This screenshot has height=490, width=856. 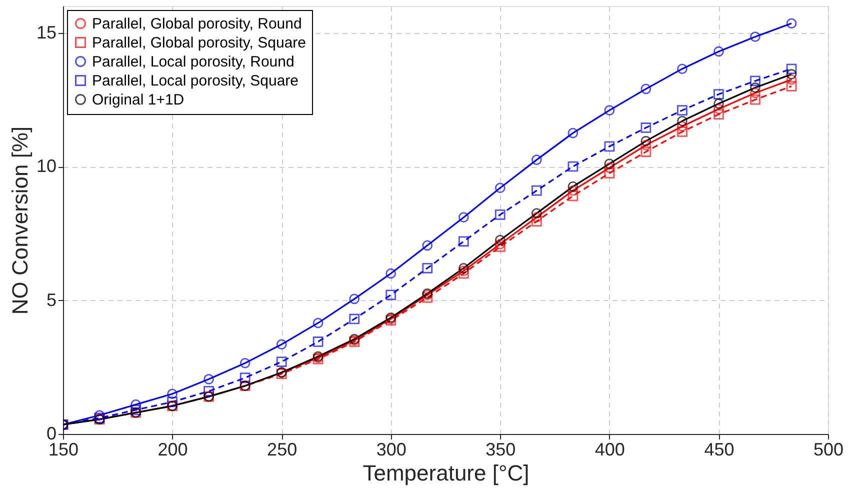 I want to click on x-tick-label: 250, so click(x=282, y=450).